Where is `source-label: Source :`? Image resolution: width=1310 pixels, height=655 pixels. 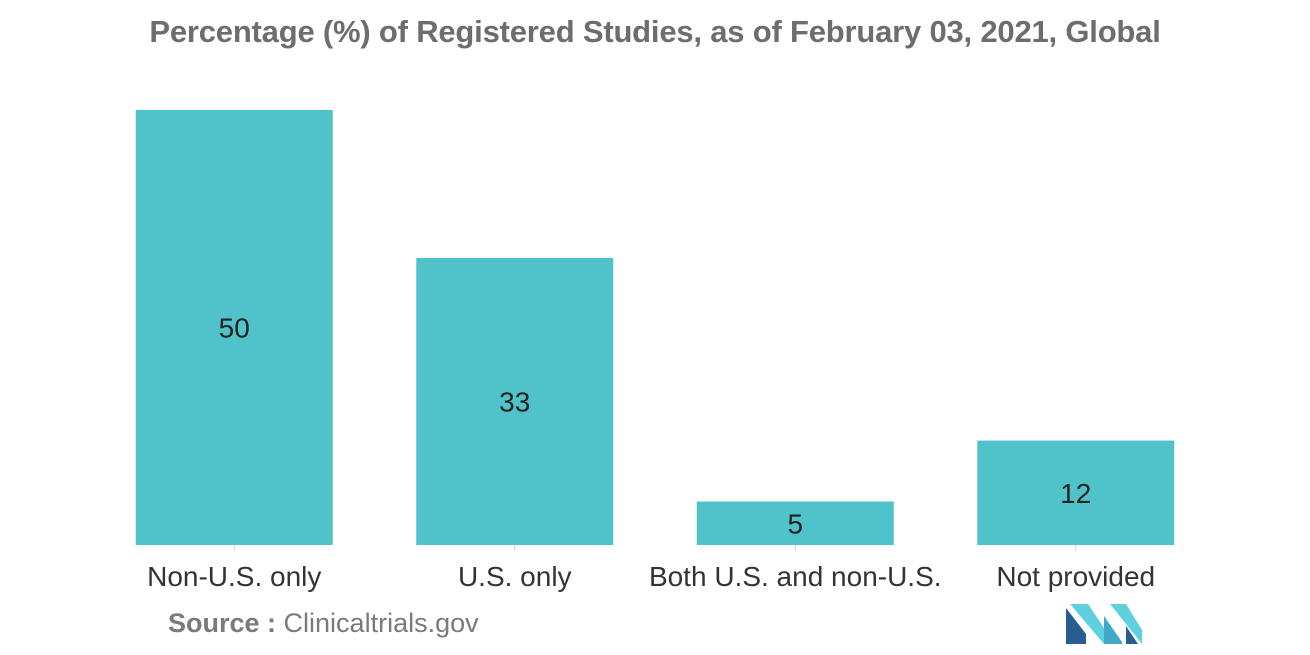 source-label: Source : is located at coordinates (222, 623).